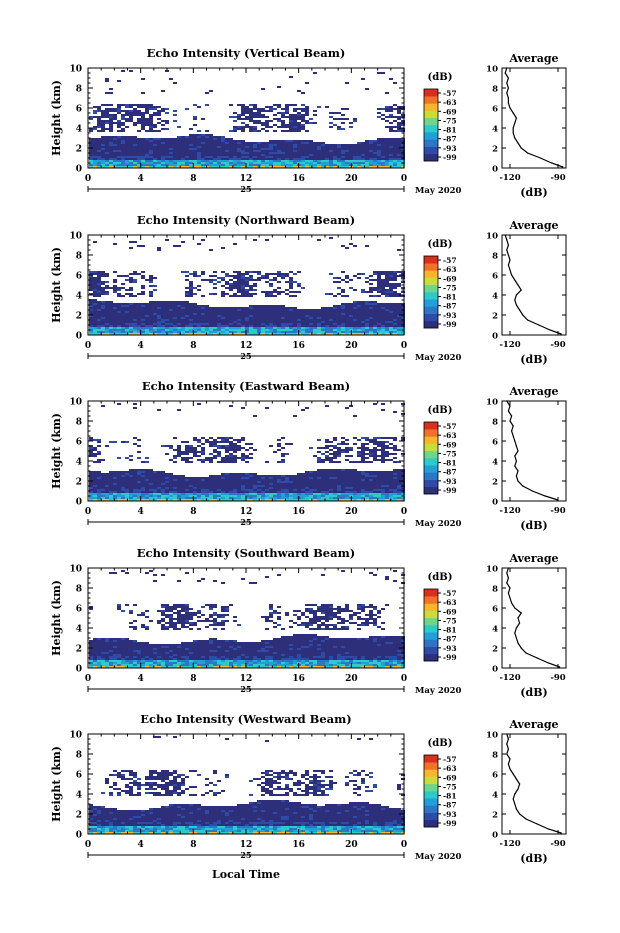 The height and width of the screenshot is (933, 620). What do you see at coordinates (450, 102) in the screenshot?
I see `colorbar-tick-label: -63` at bounding box center [450, 102].